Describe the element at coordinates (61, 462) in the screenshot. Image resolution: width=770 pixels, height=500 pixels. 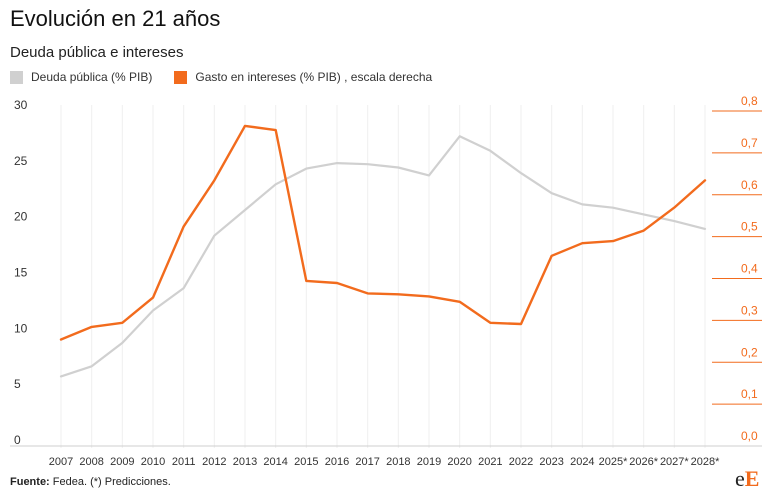
I see `x-tick-label: 2007` at that location.